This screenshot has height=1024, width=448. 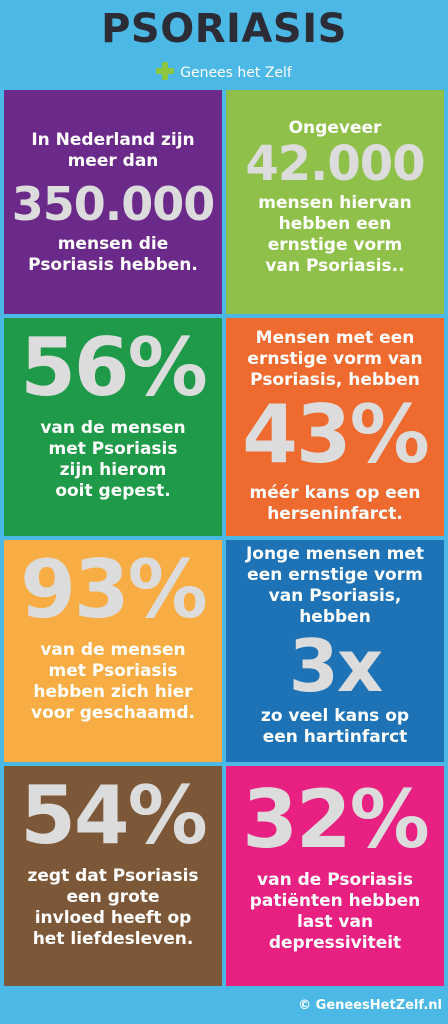 I want to click on tile-text: zo veel kans op, so click(x=335, y=716).